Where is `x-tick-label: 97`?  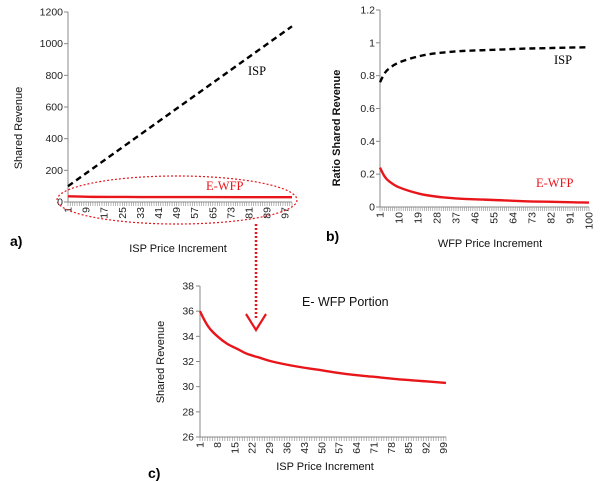 x-tick-label: 97 is located at coordinates (286, 213).